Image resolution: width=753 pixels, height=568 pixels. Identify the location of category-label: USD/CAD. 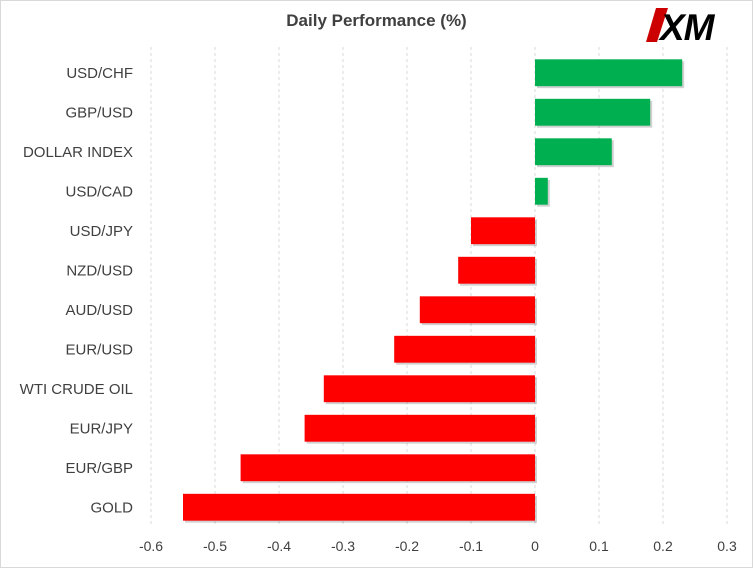
(99, 191).